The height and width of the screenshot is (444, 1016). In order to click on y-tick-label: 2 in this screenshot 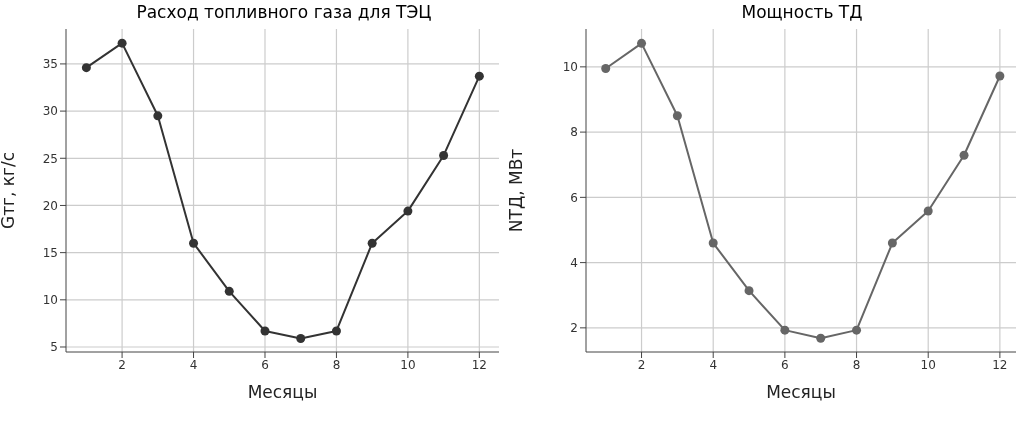, I will do `click(574, 328)`.